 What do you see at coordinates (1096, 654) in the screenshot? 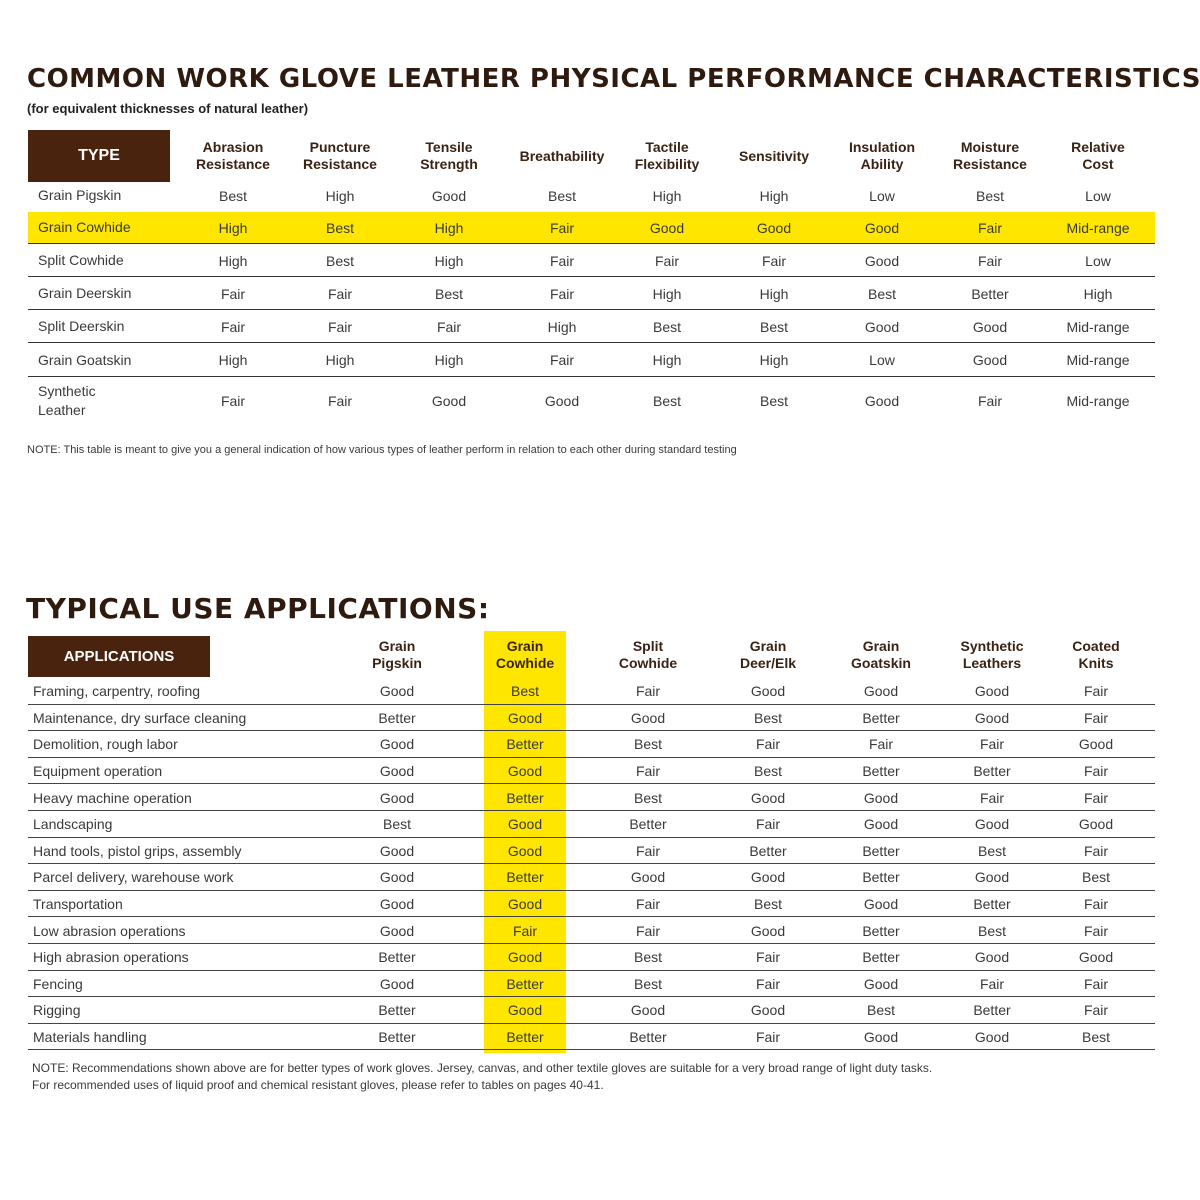
I see `column-header: Coated Knits` at bounding box center [1096, 654].